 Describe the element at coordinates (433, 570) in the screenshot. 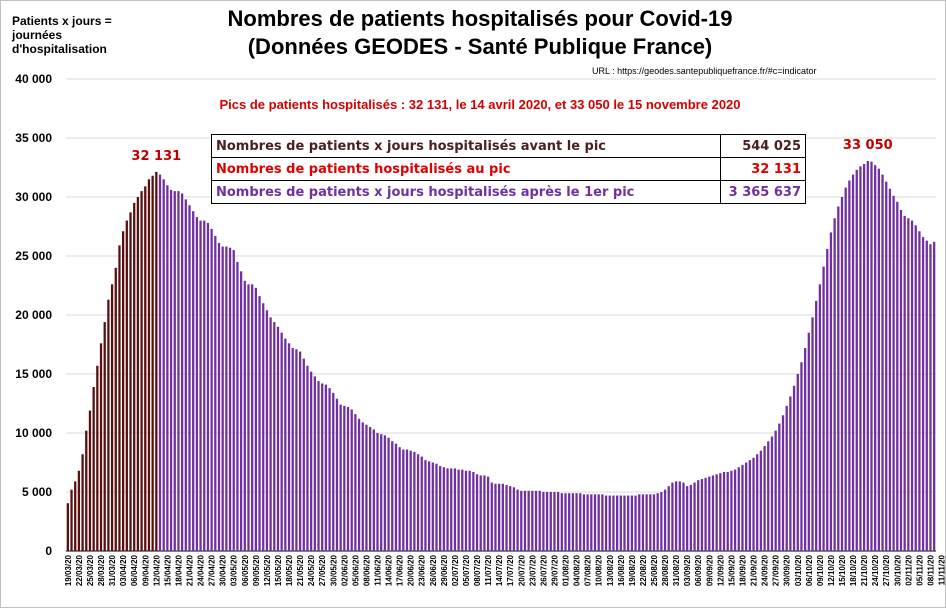

I see `x-tick-label: 26/06/20` at that location.